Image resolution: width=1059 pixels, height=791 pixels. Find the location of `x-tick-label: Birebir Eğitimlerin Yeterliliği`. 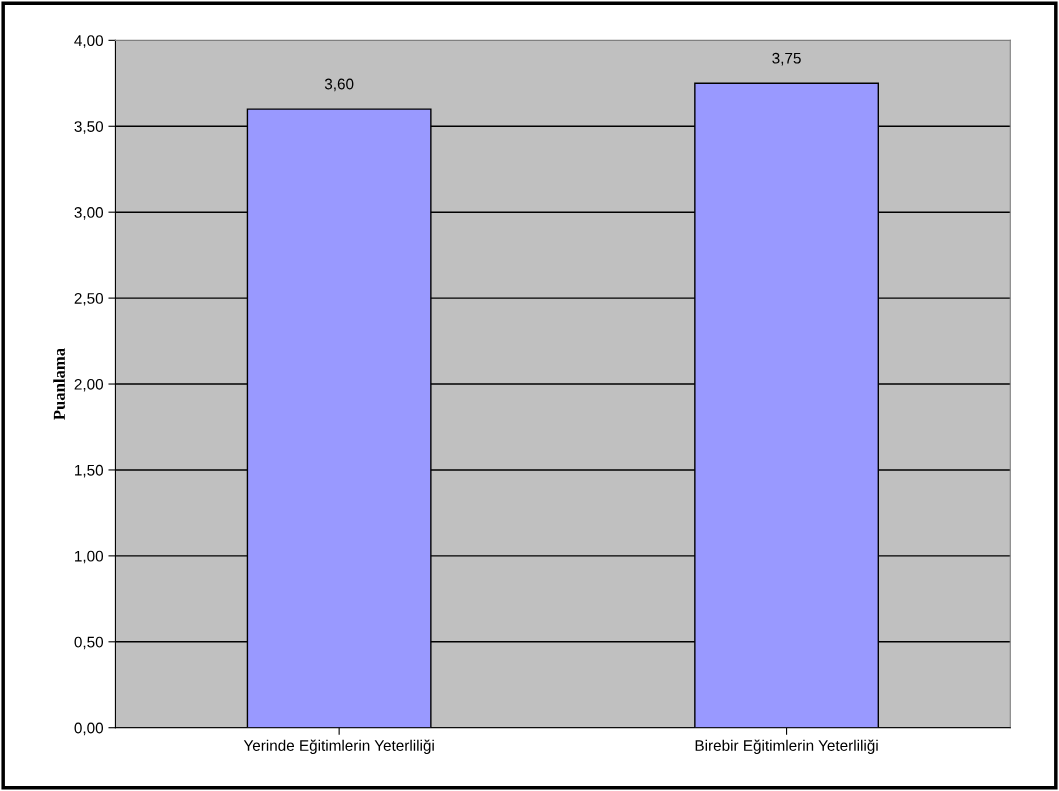

x-tick-label: Birebir Eğitimlerin Yeterliliği is located at coordinates (786, 746).